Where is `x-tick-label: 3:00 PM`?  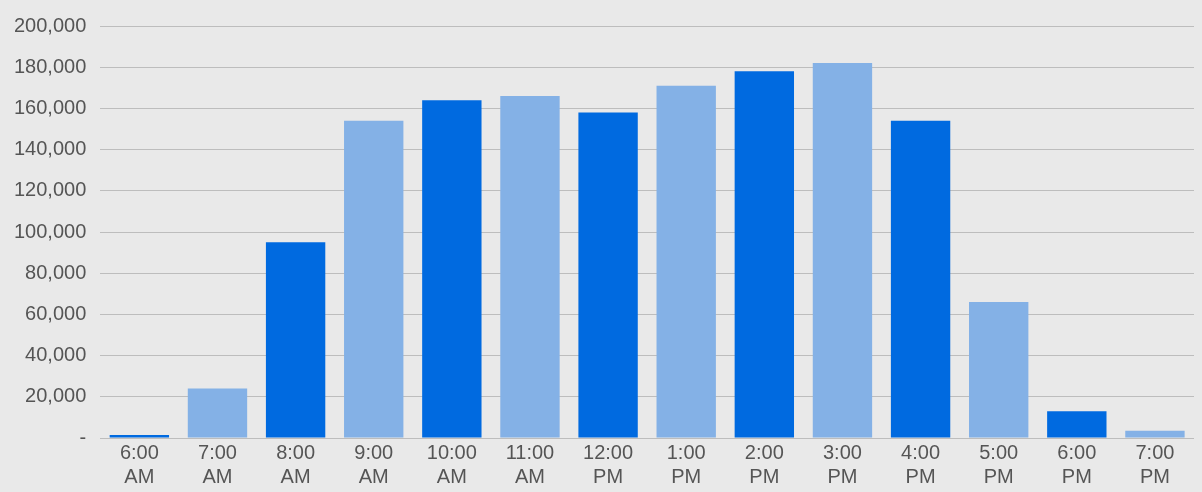 x-tick-label: 3:00 PM is located at coordinates (842, 463).